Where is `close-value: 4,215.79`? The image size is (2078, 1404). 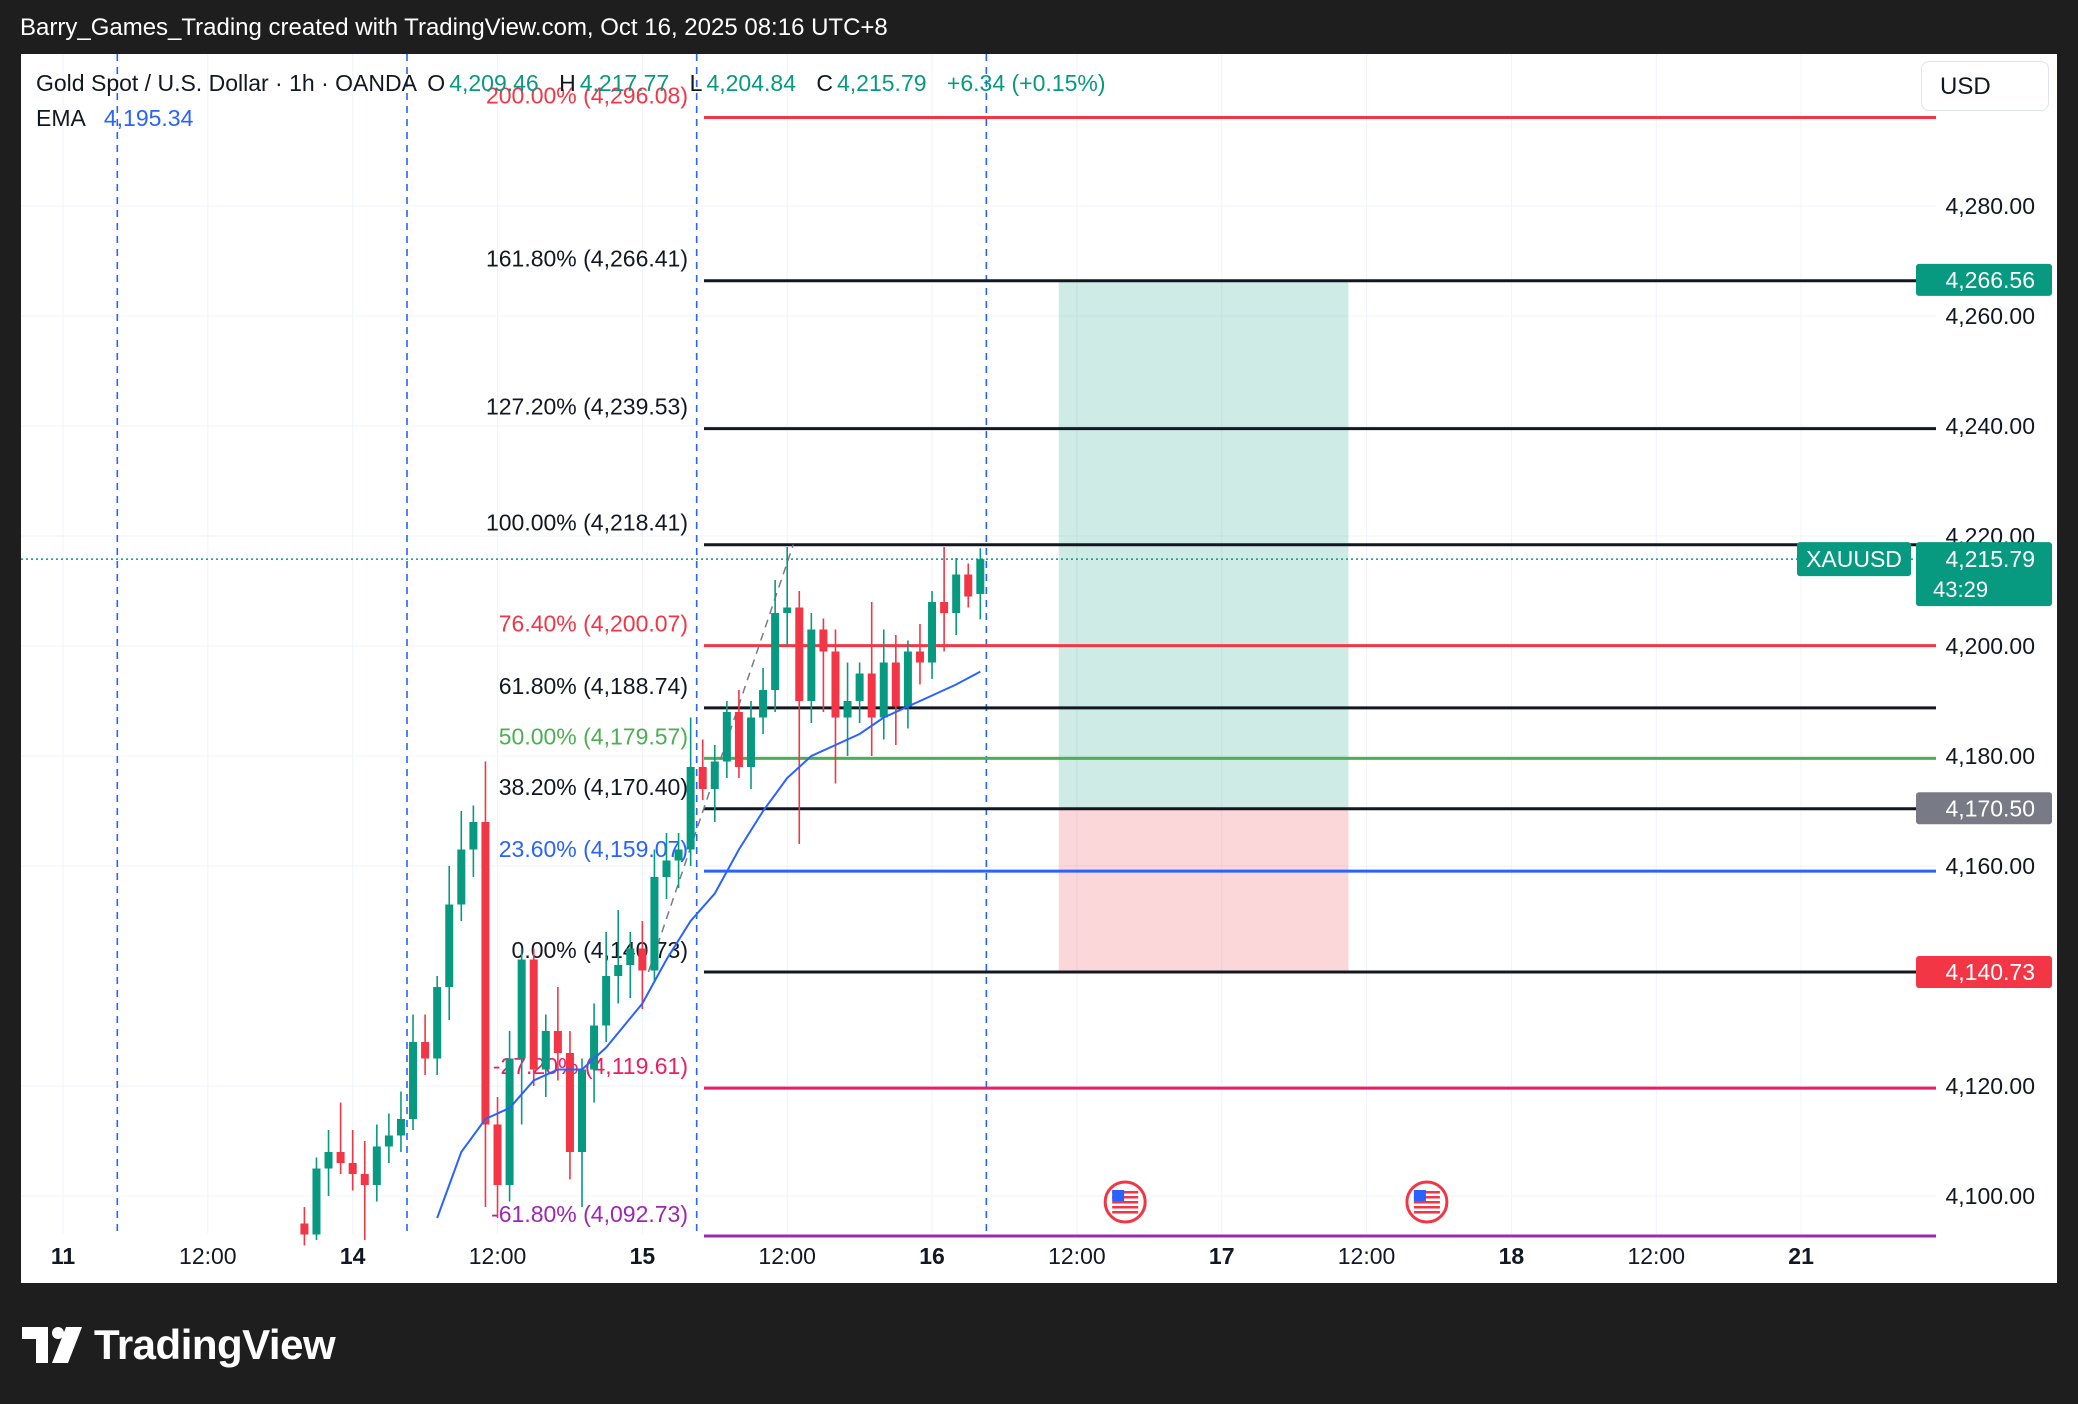 close-value: 4,215.79 is located at coordinates (882, 83).